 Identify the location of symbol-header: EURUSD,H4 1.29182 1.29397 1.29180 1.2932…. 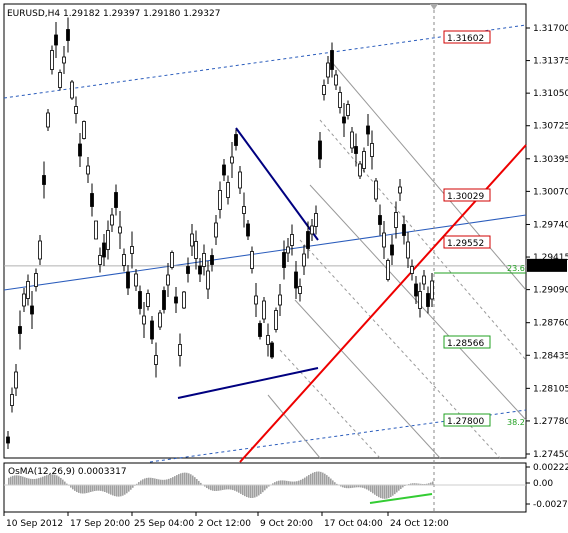
(113, 14).